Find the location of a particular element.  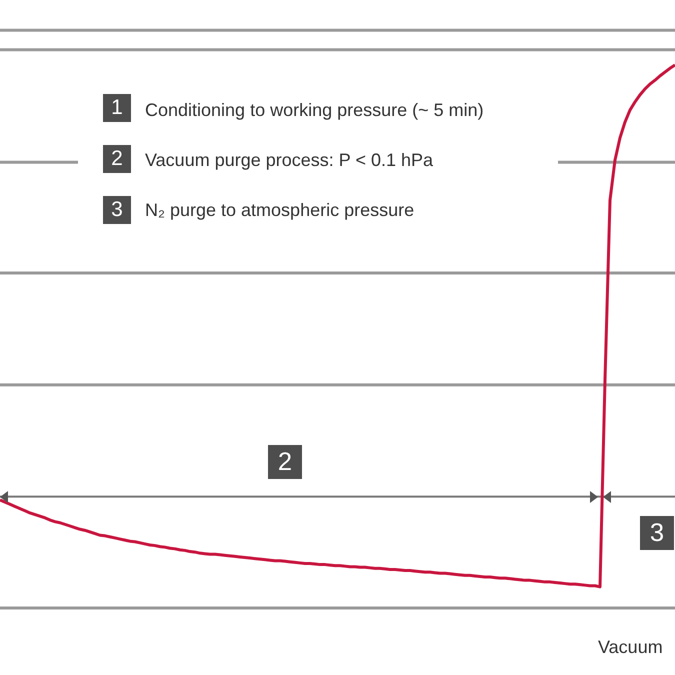

annotation: N₂ purge to atmospheric pressure is located at coordinates (279, 210).